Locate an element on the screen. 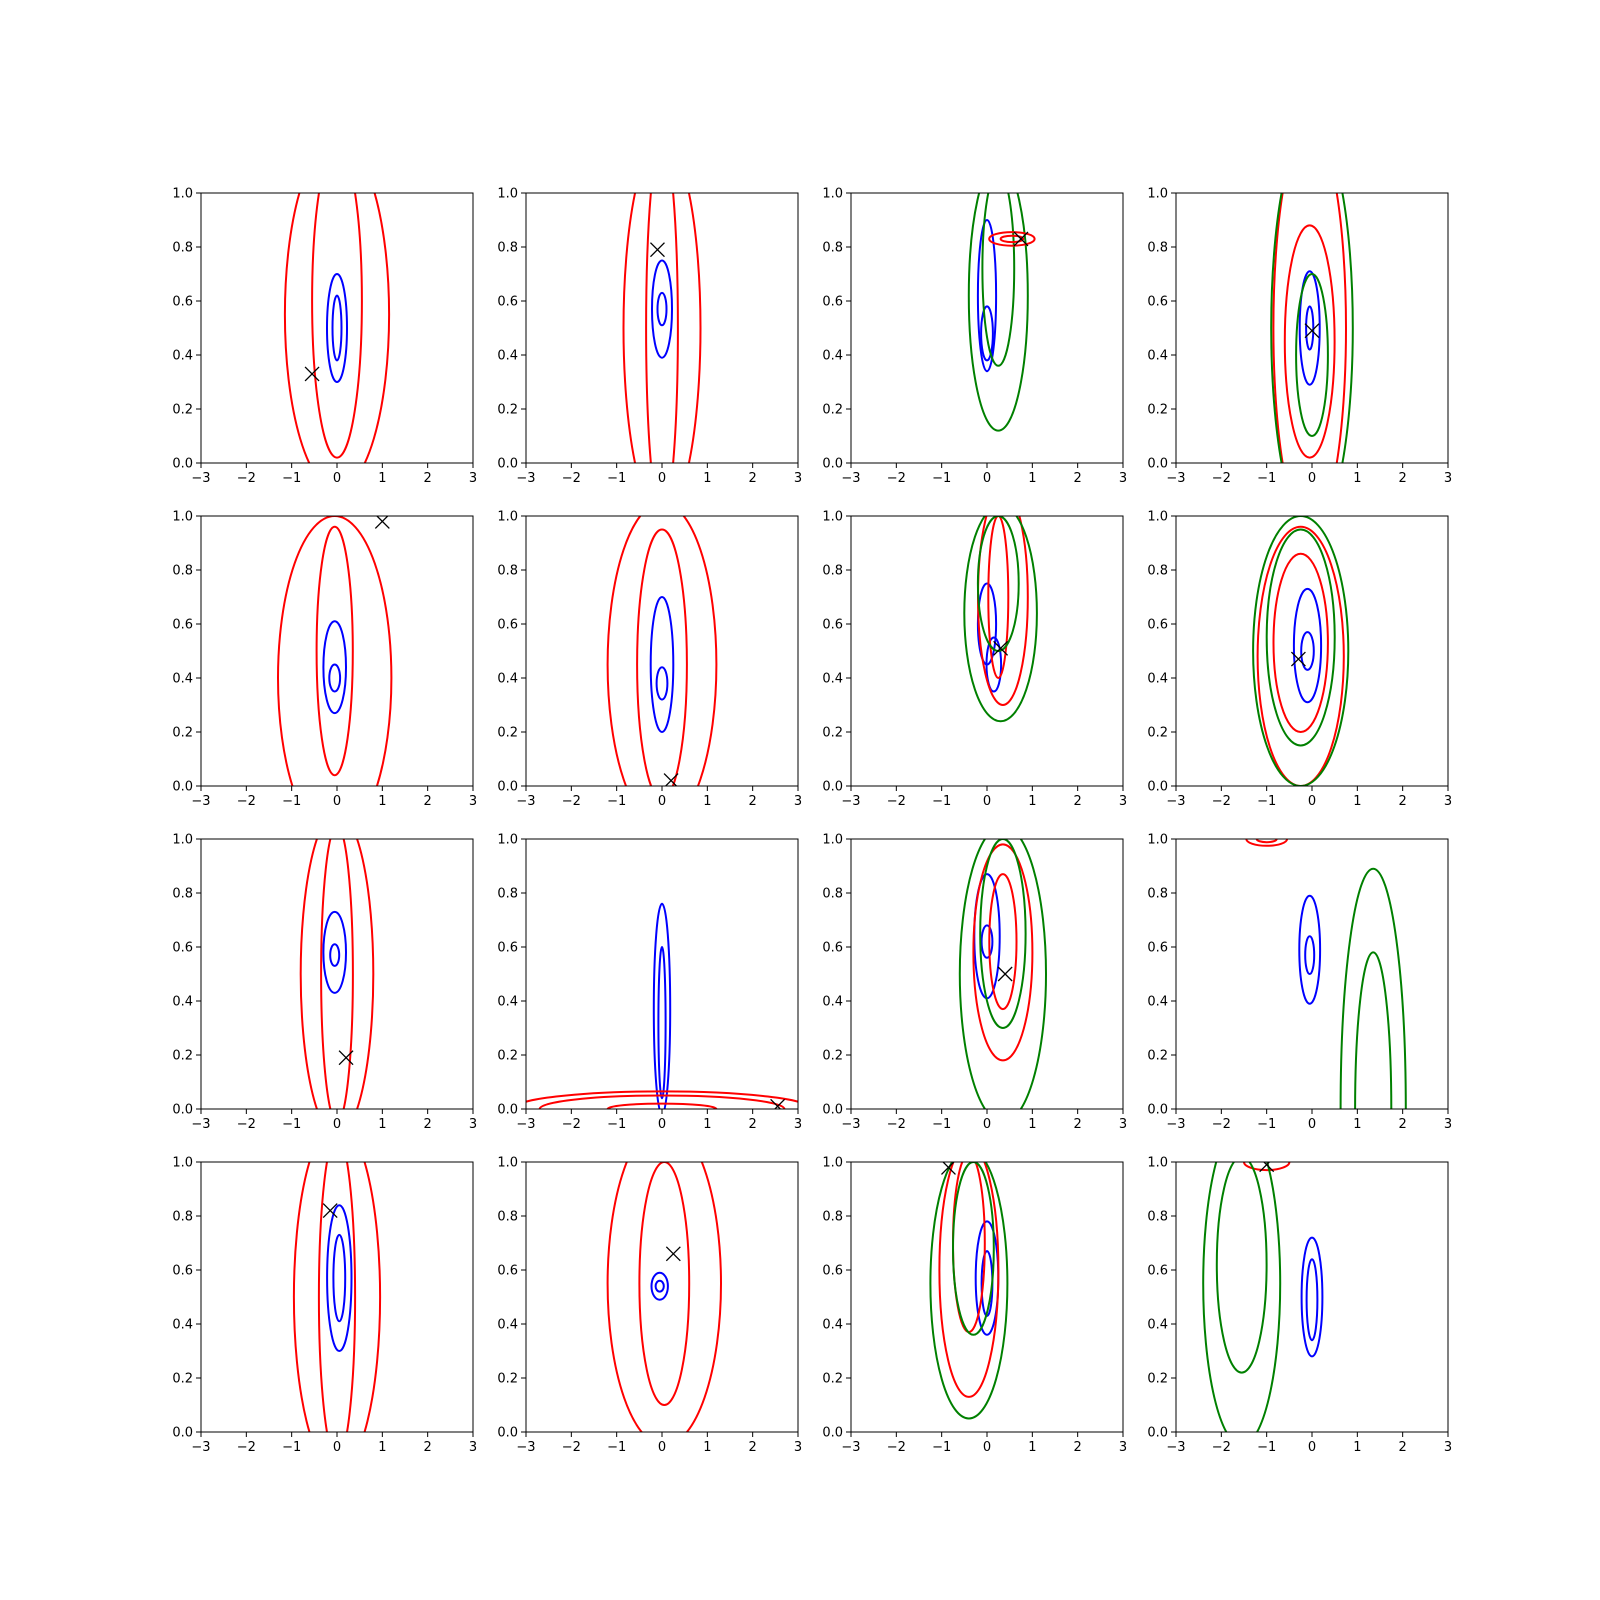  subplot-2-4: −3 −2 −1 0 1 2 3 0.0 0.2 0.4 0.6 0.8 1.0 is located at coordinates (1299, 660).